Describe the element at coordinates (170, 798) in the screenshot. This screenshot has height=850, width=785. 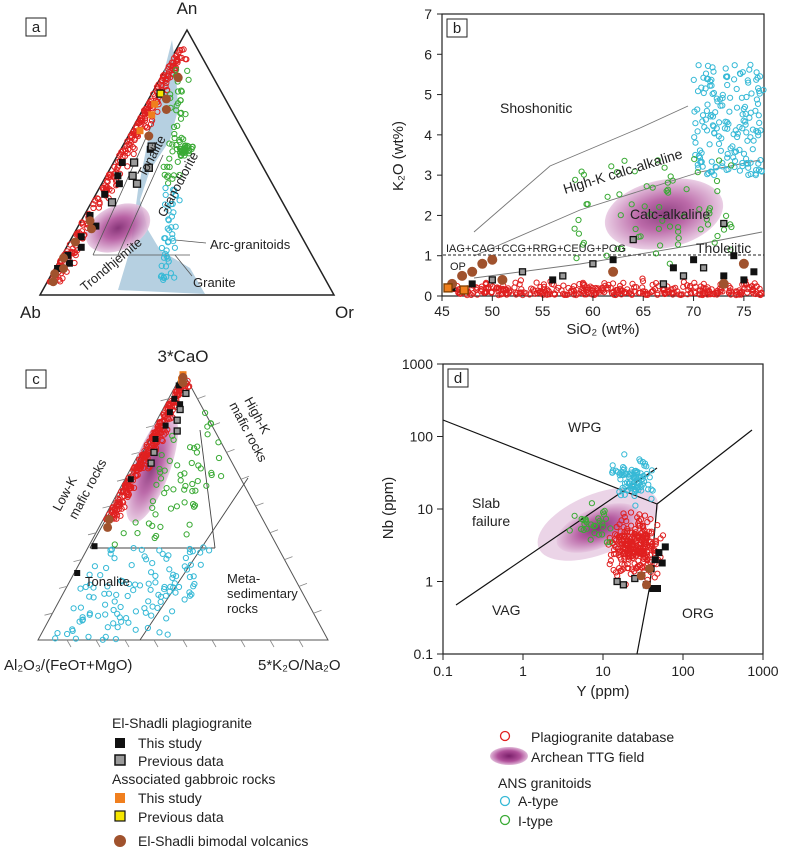
I see `legend-gabbro-this: This study` at that location.